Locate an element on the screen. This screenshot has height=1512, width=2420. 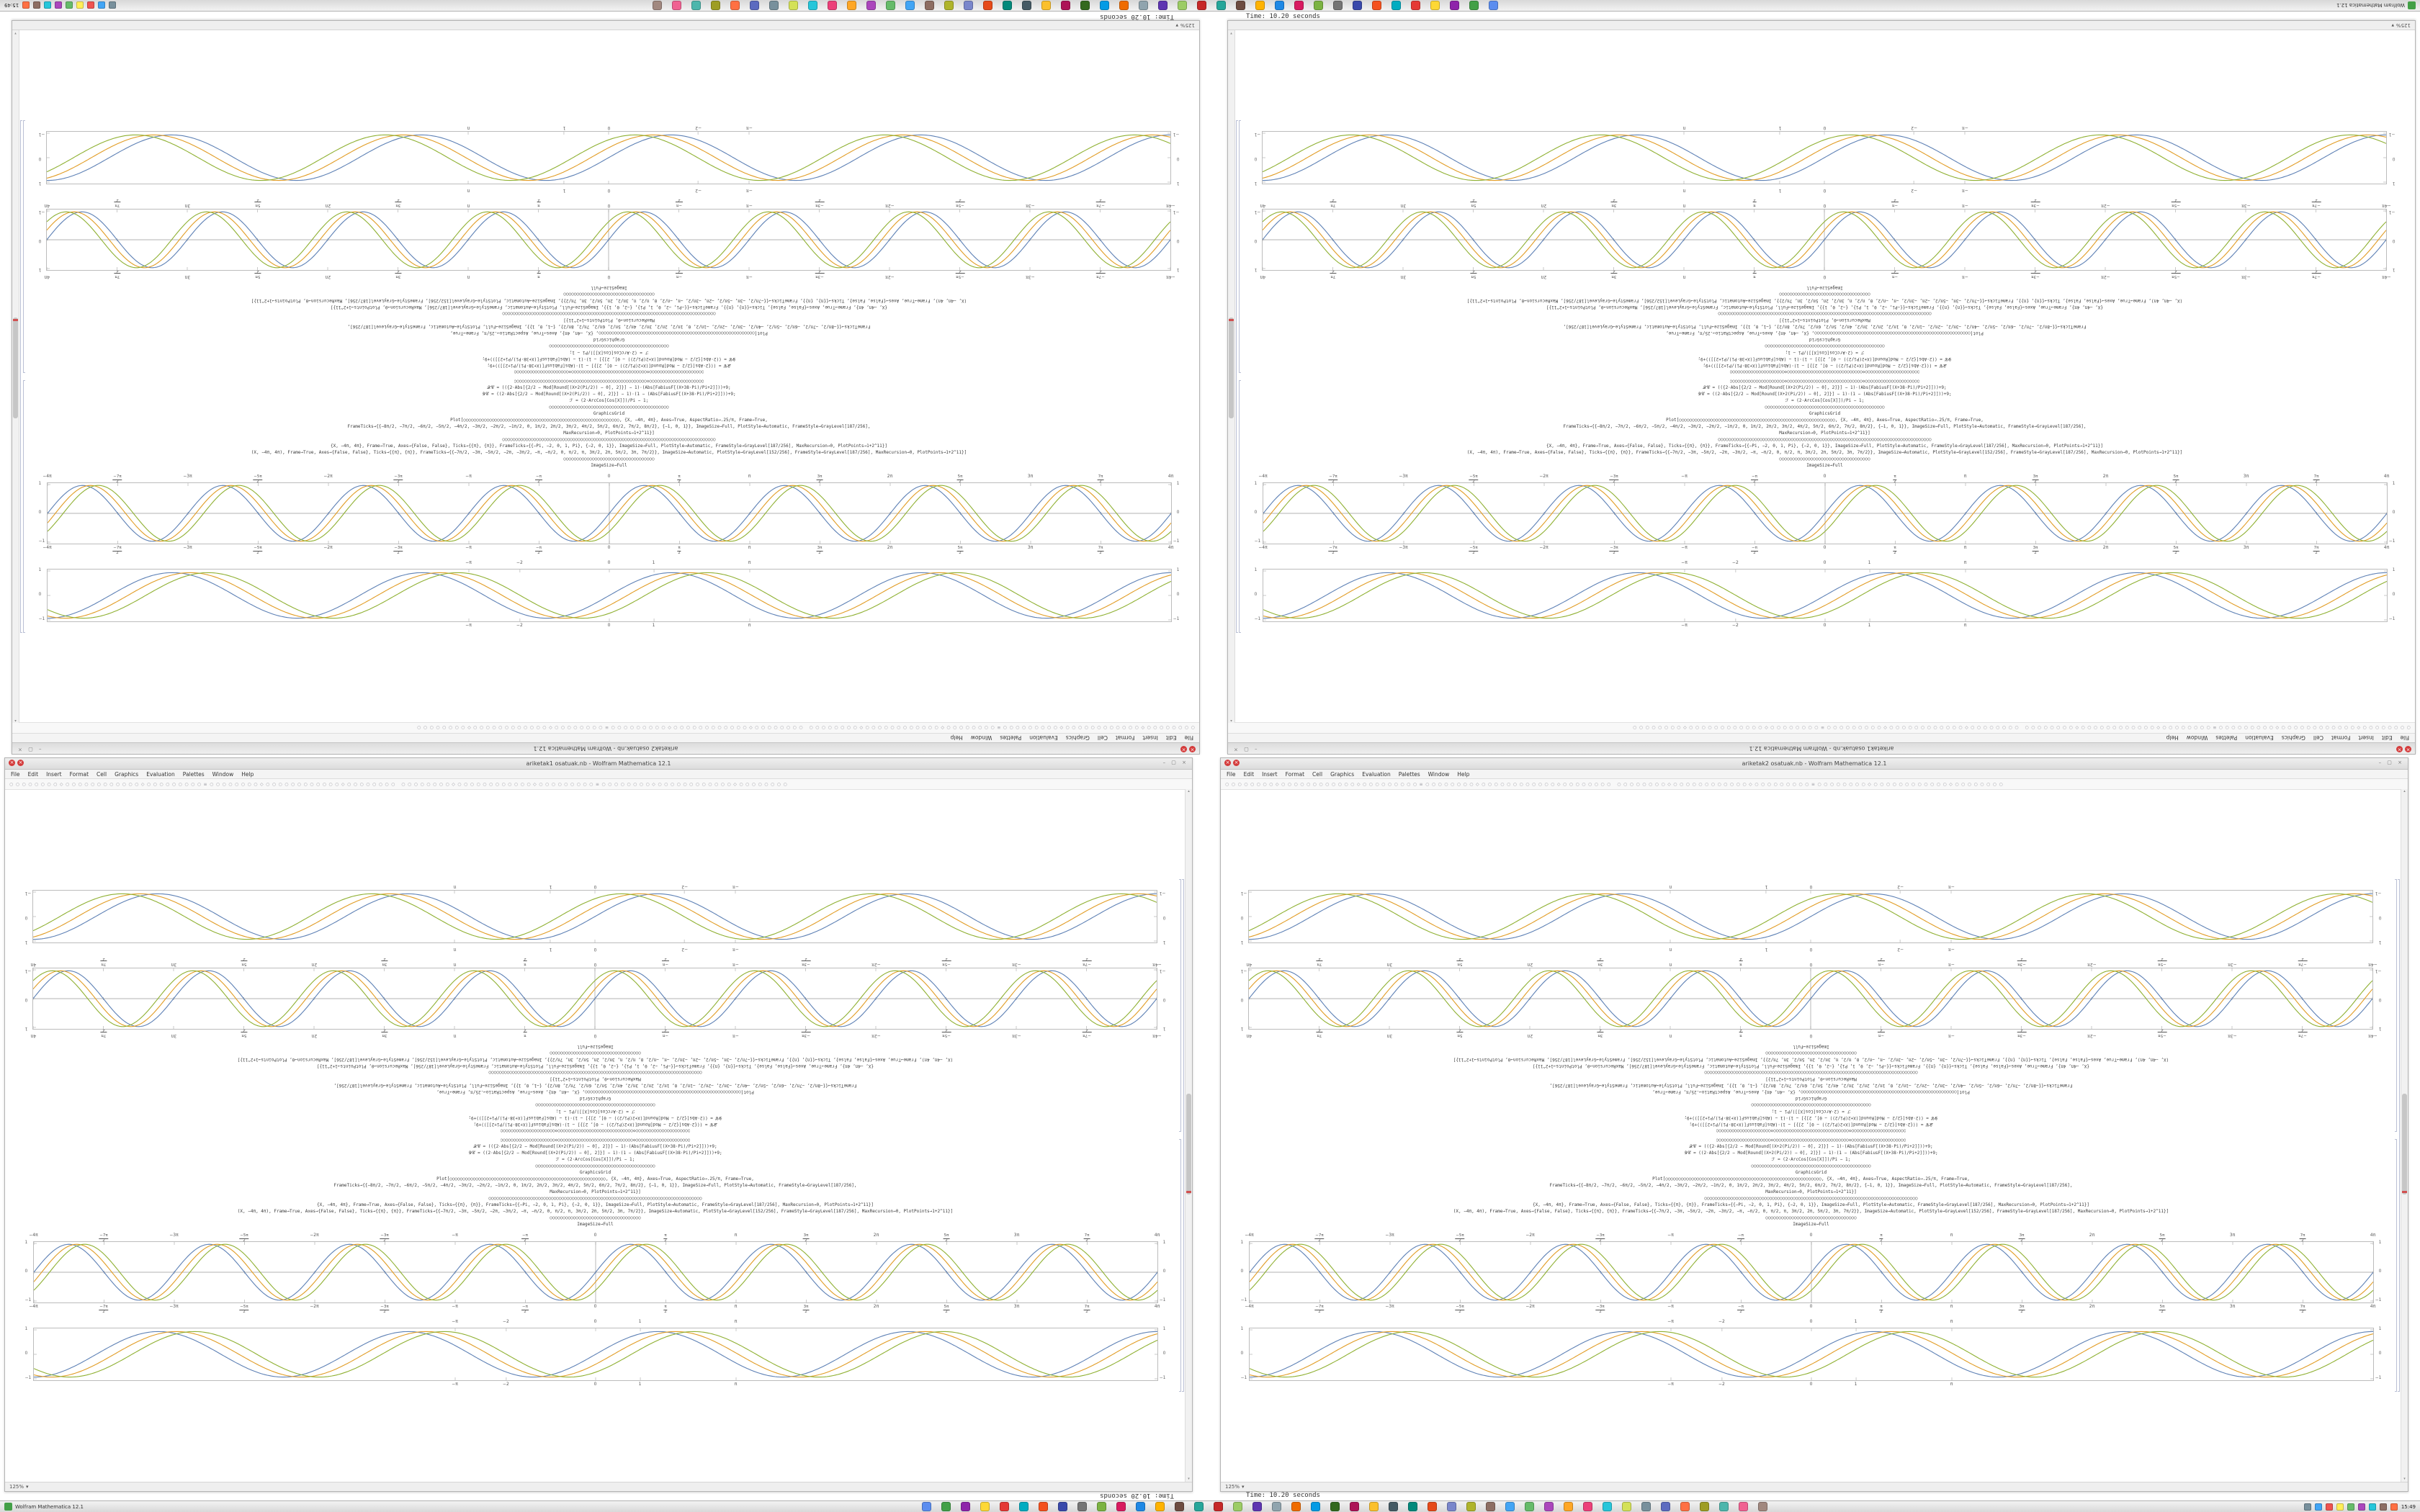
vertical-scrollbar: ▴ ▾ is located at coordinates (1188, 1135).